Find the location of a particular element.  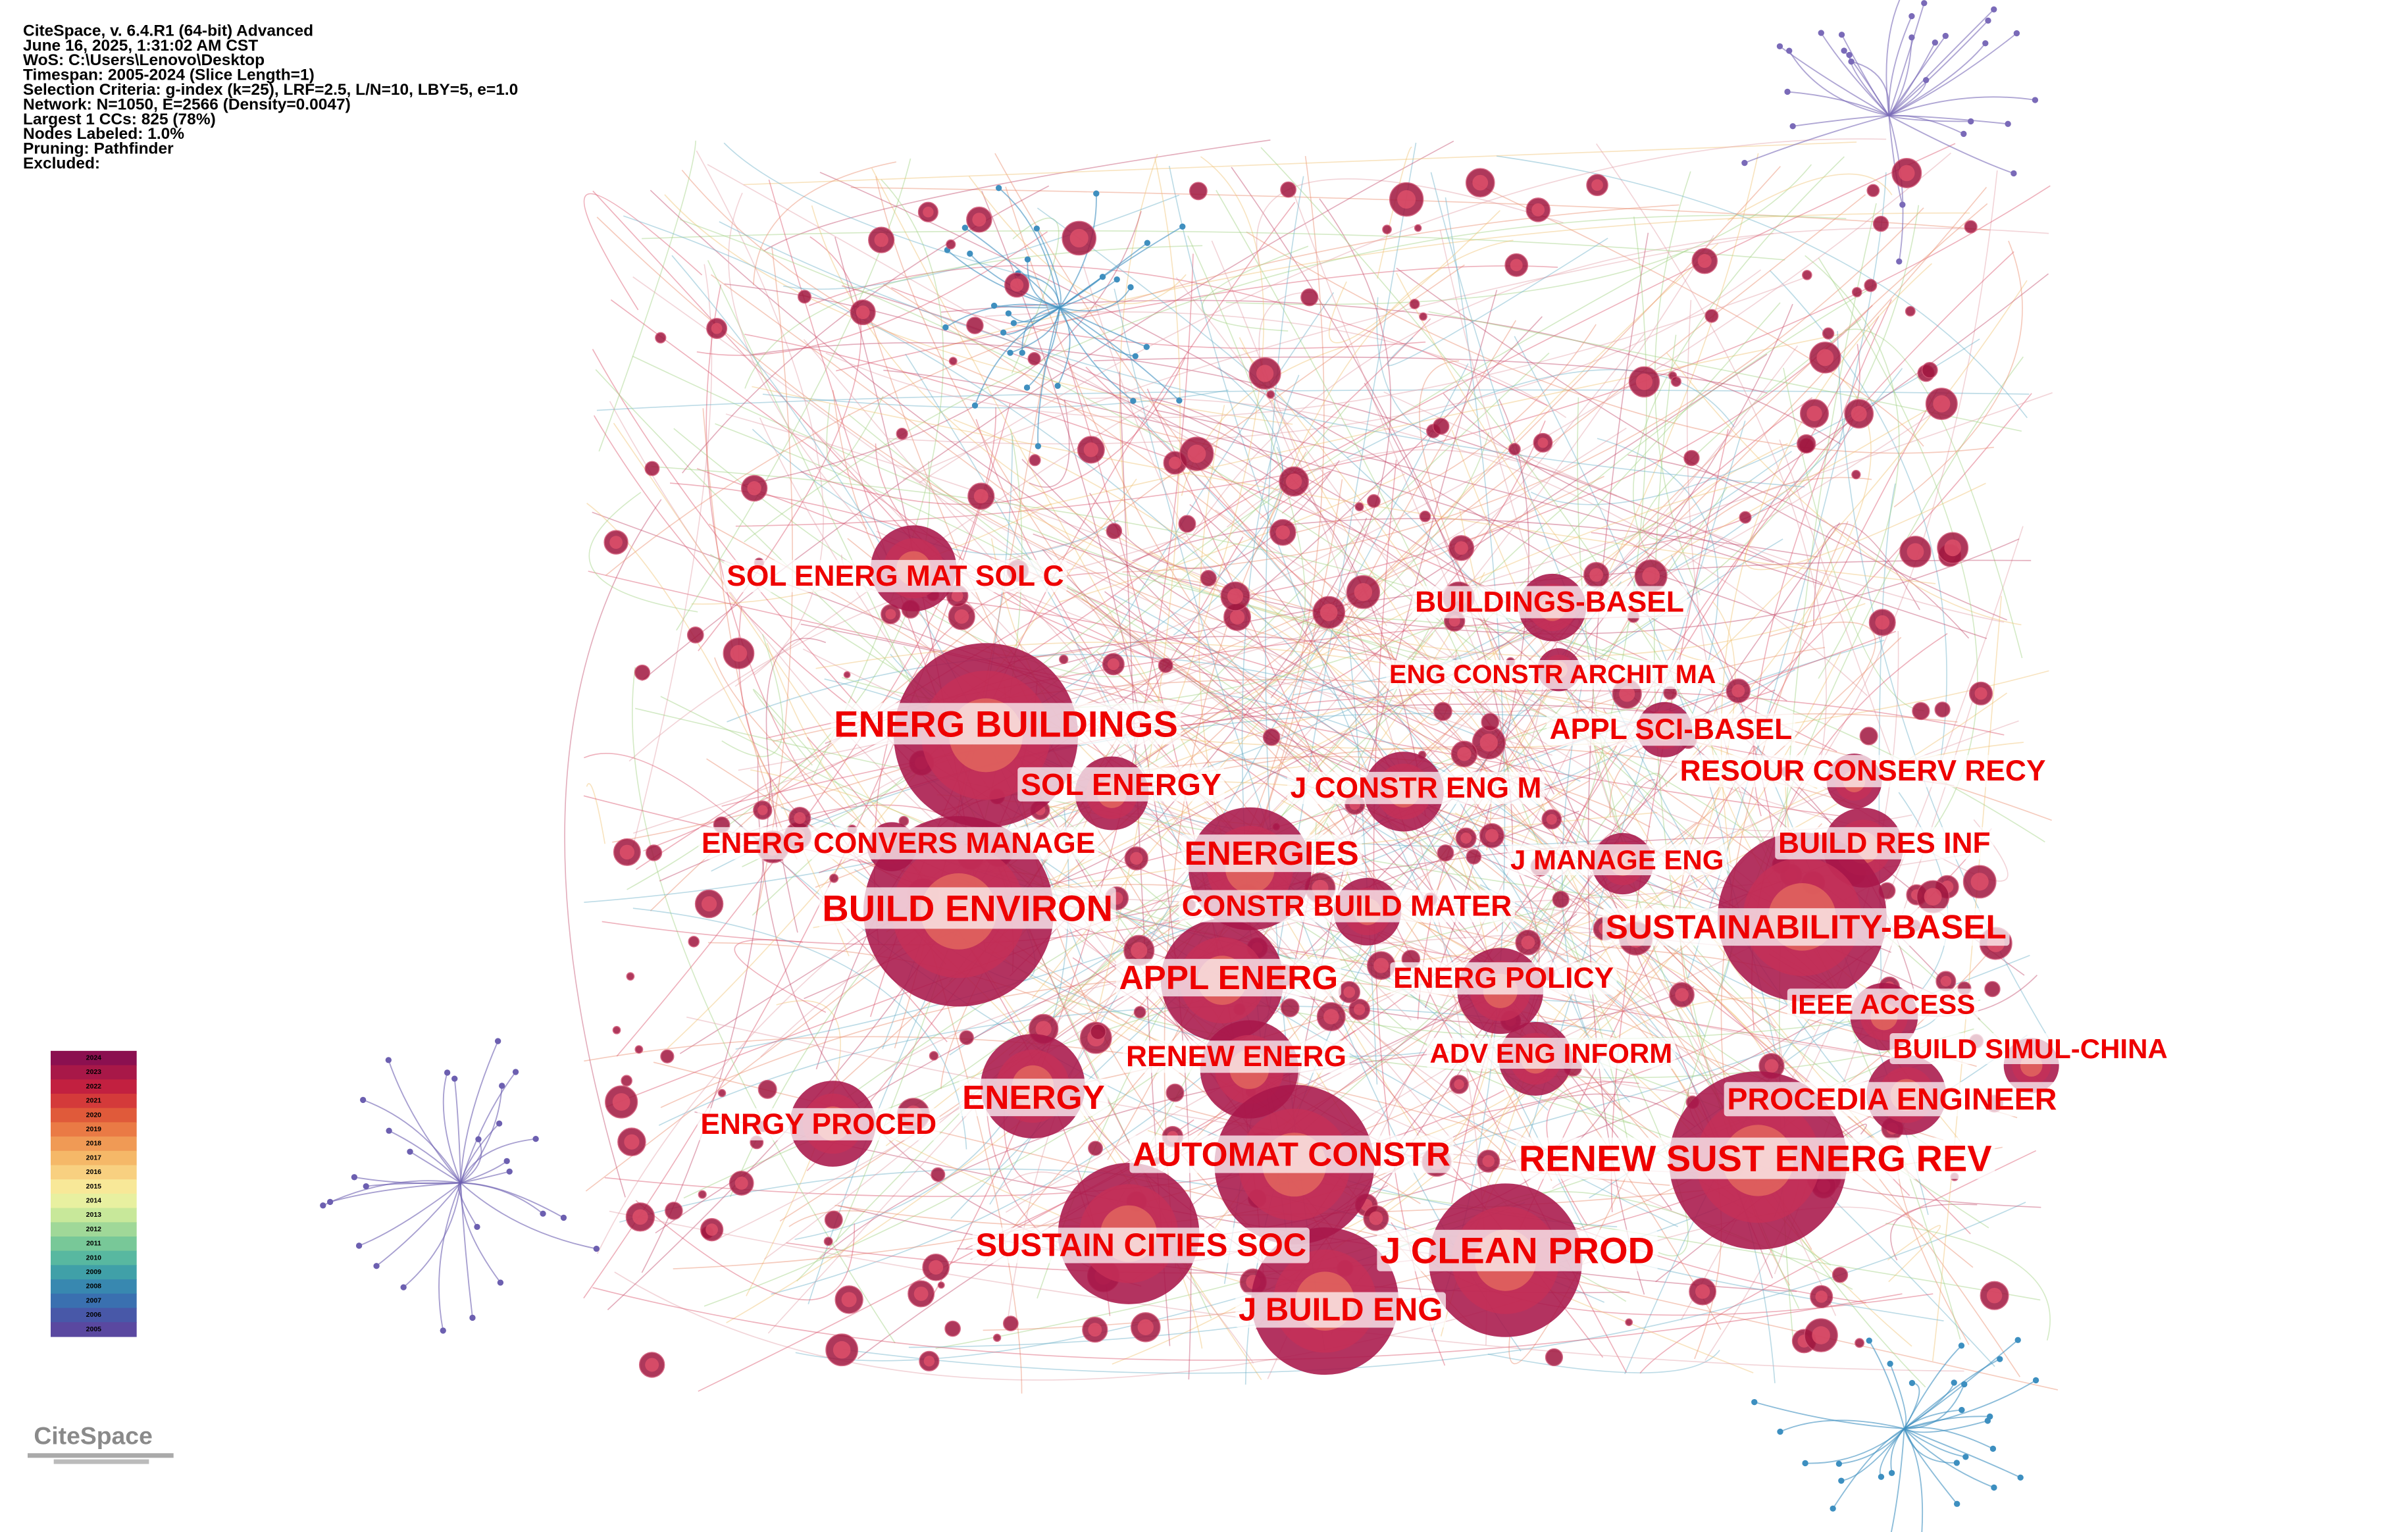

legend-year: 2024 is located at coordinates (94, 1058).